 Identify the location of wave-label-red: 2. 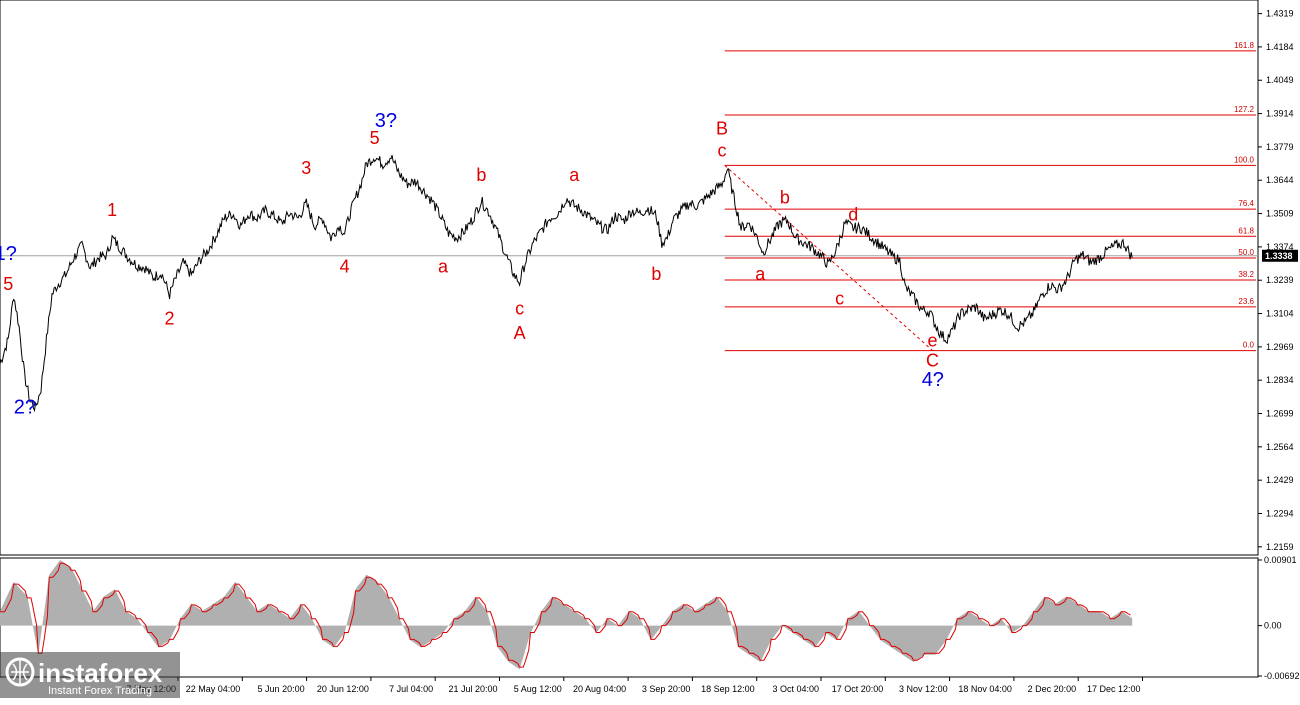
(170, 318).